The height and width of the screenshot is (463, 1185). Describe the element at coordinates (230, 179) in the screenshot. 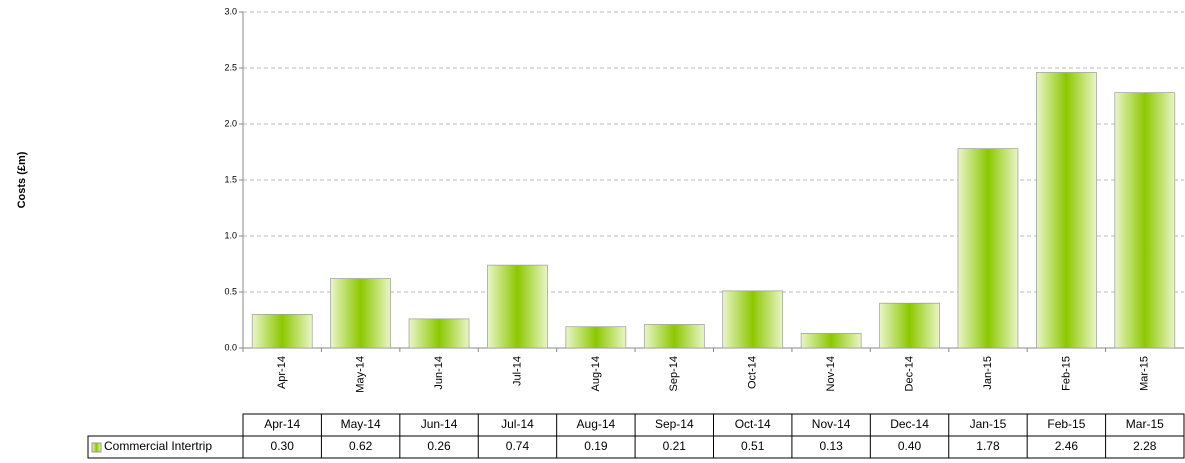

I see `y-tick-label: 1.5` at that location.